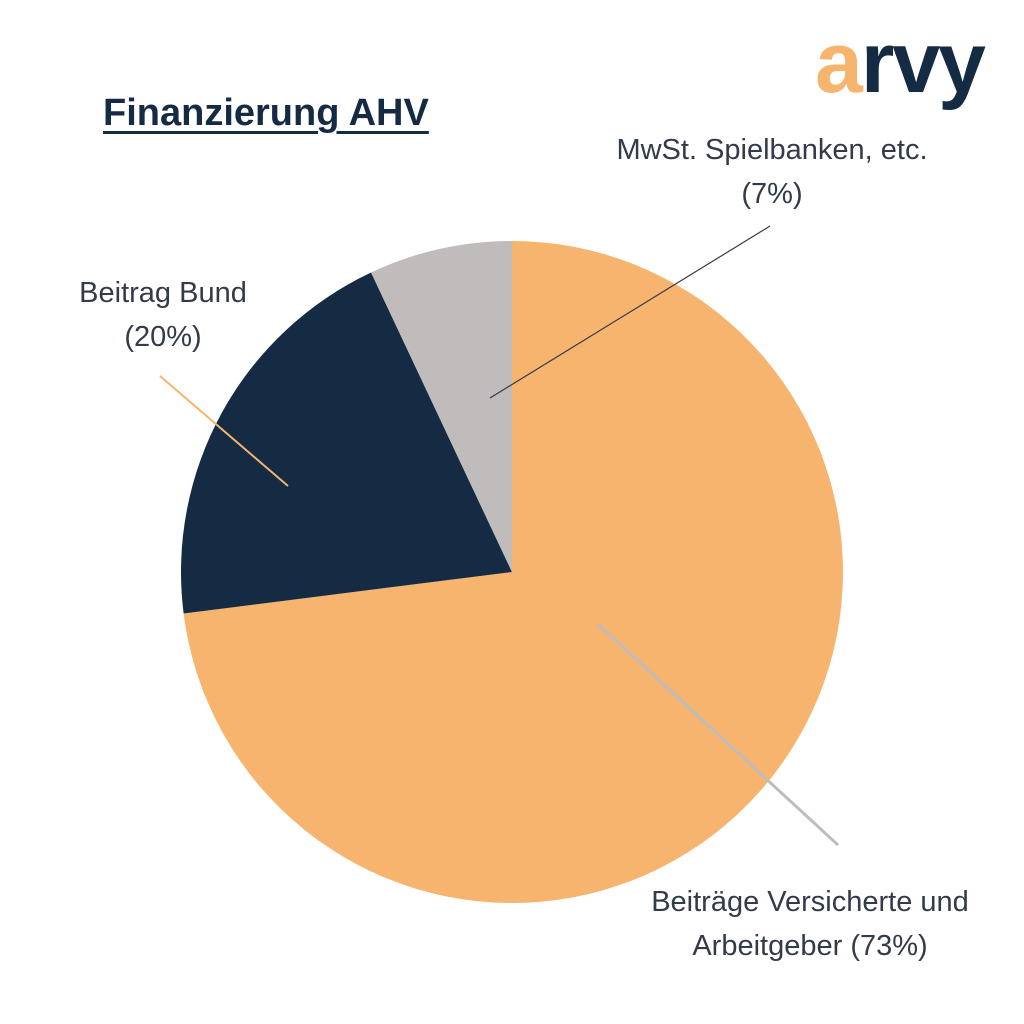 Image resolution: width=1024 pixels, height=1024 pixels. What do you see at coordinates (923, 63) in the screenshot?
I see `logo-part: rvy` at bounding box center [923, 63].